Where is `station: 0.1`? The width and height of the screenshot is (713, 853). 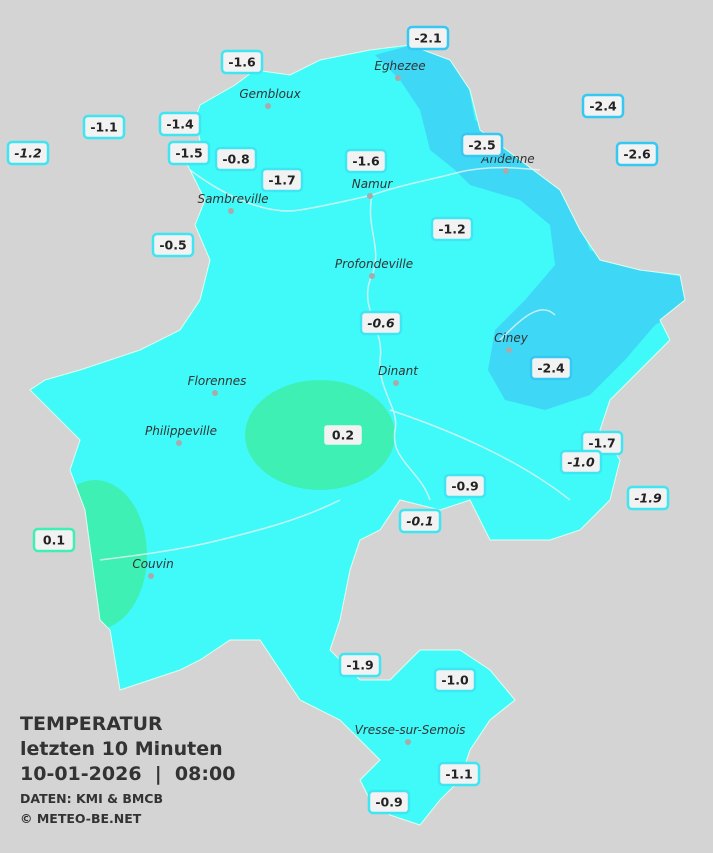 station: 0.1 is located at coordinates (54, 540).